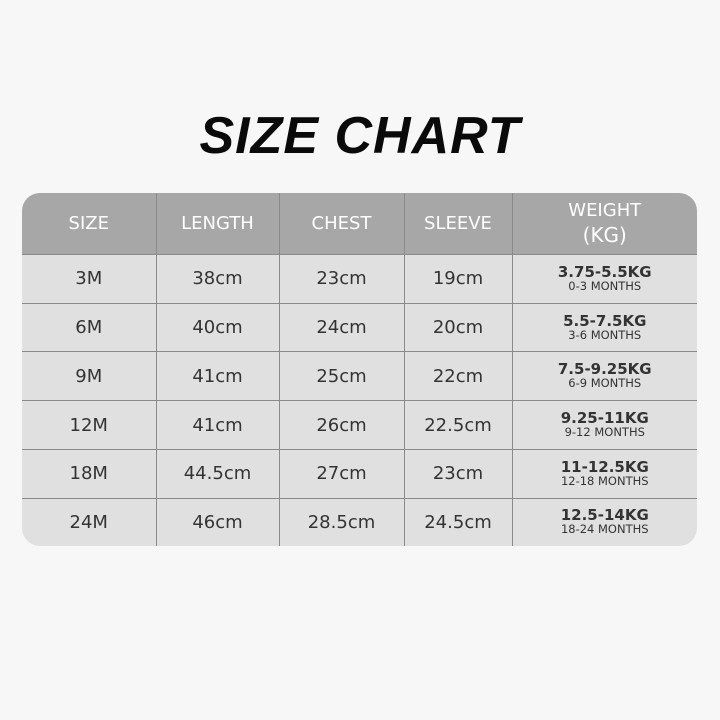 The width and height of the screenshot is (720, 720). What do you see at coordinates (605, 320) in the screenshot?
I see `weight-range: 5.5-7.5KG` at bounding box center [605, 320].